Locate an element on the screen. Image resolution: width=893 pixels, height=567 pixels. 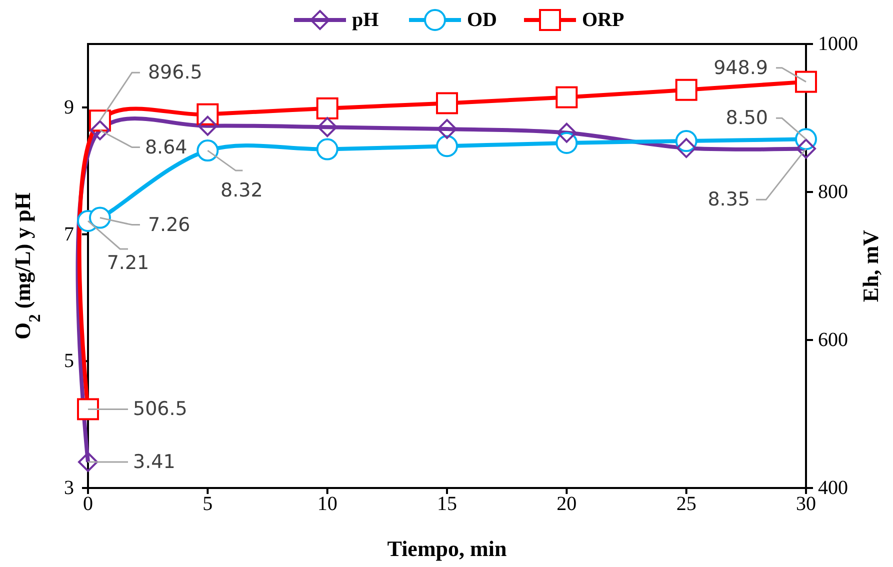
y2-axis-title: Eh, mV is located at coordinates (870, 266).